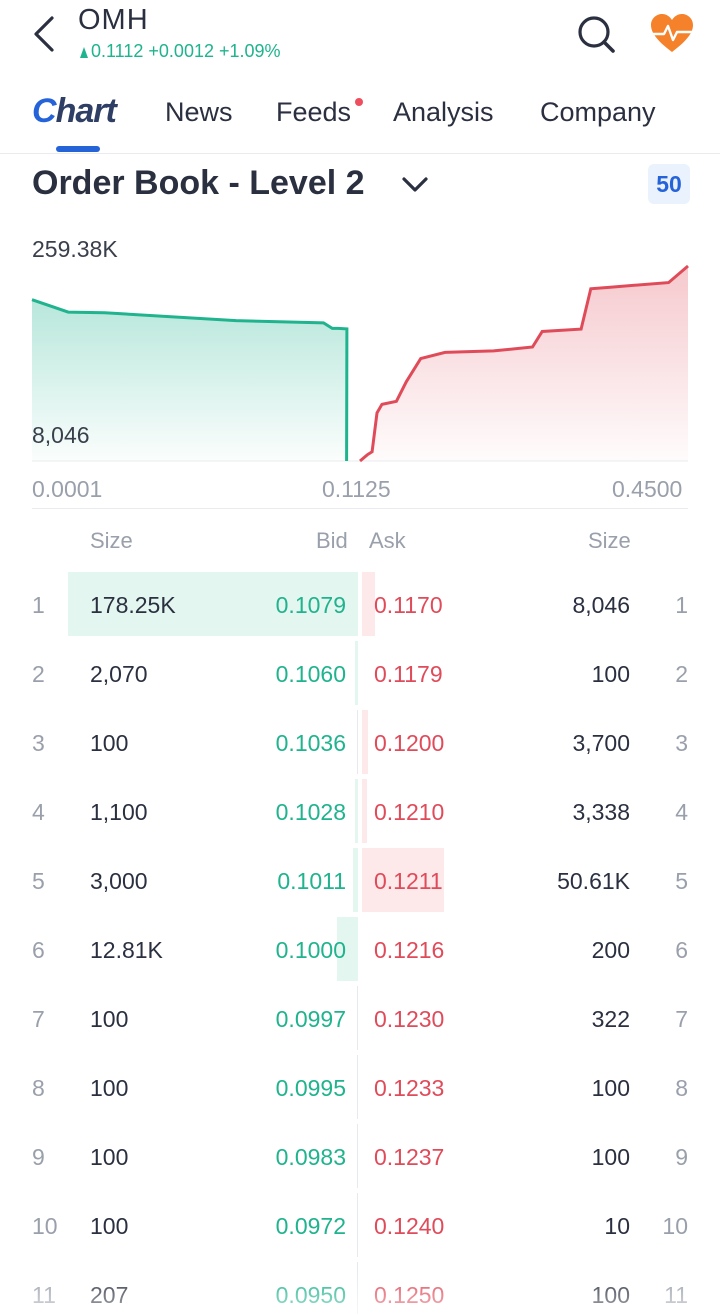 The width and height of the screenshot is (720, 1314). Describe the element at coordinates (61, 435) in the screenshot. I see `y-axis-min-label: 8,046` at that location.